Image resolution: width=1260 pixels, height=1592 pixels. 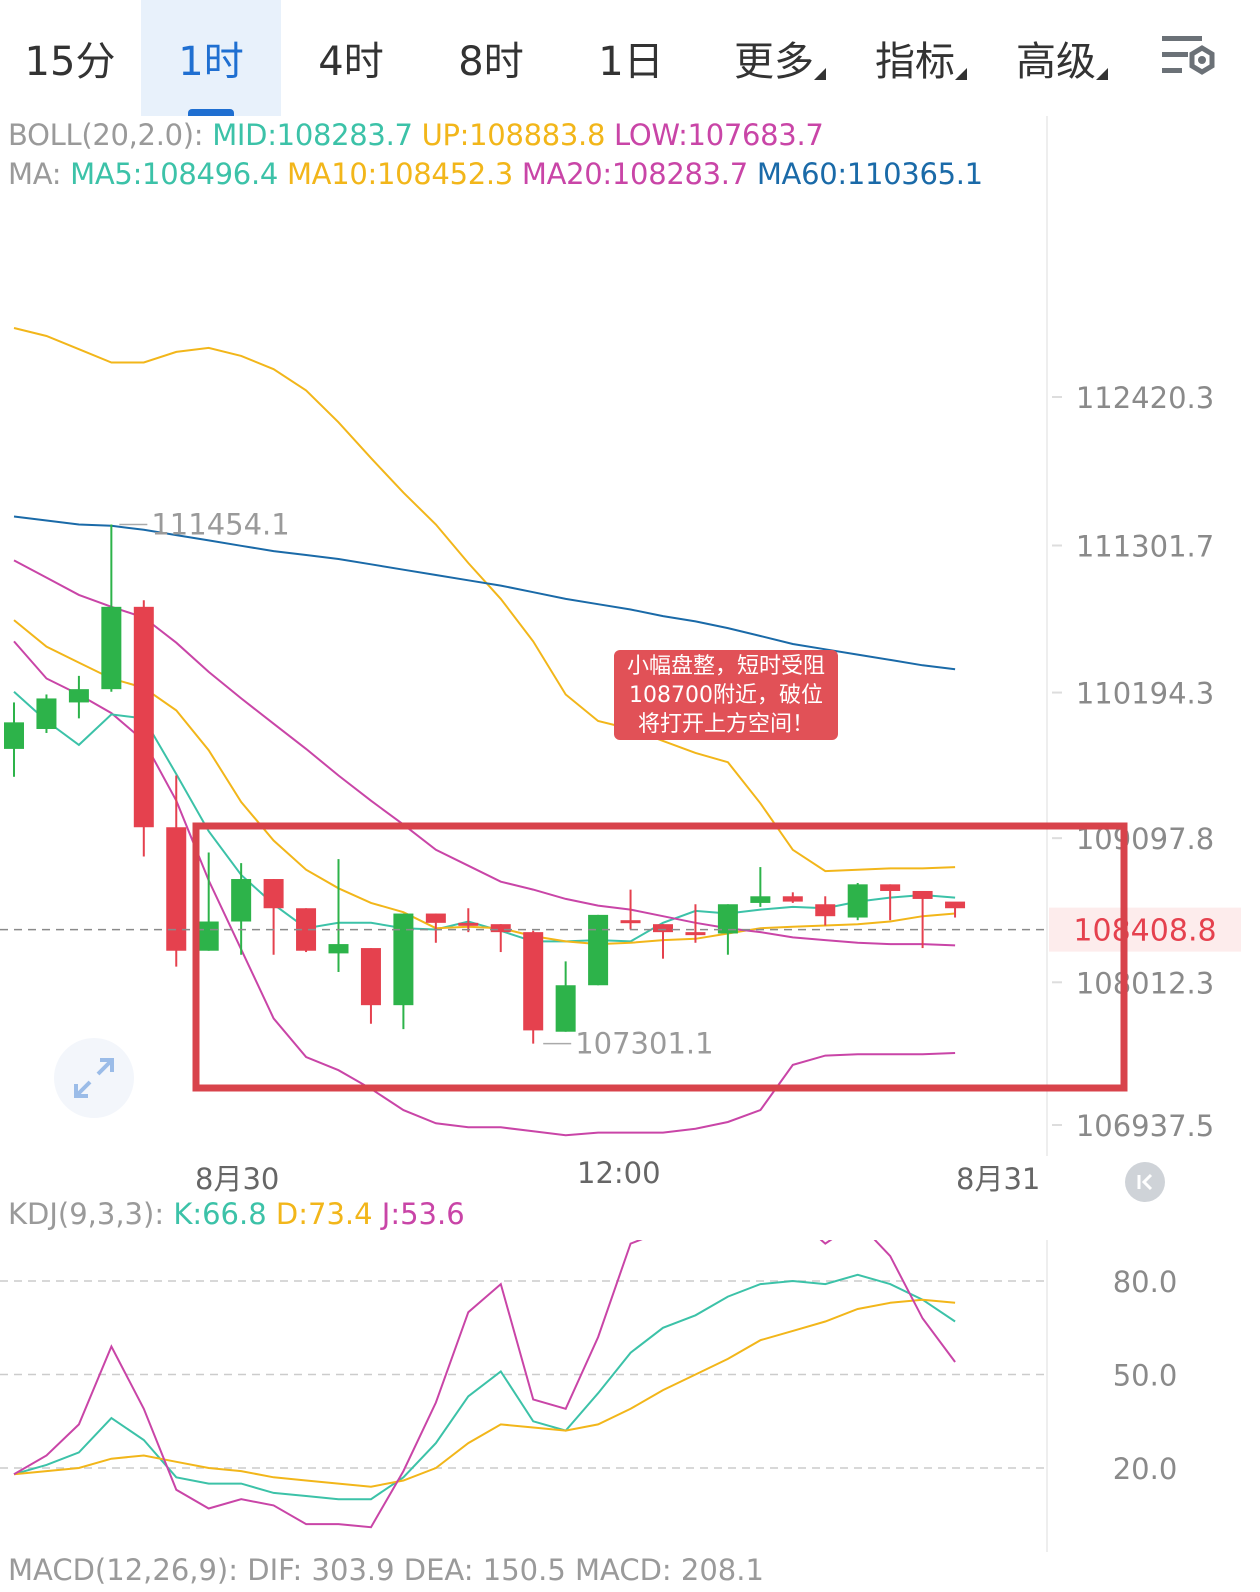 What do you see at coordinates (1145, 1282) in the screenshot?
I see `kdj-y-tick-label: 80.0` at bounding box center [1145, 1282].